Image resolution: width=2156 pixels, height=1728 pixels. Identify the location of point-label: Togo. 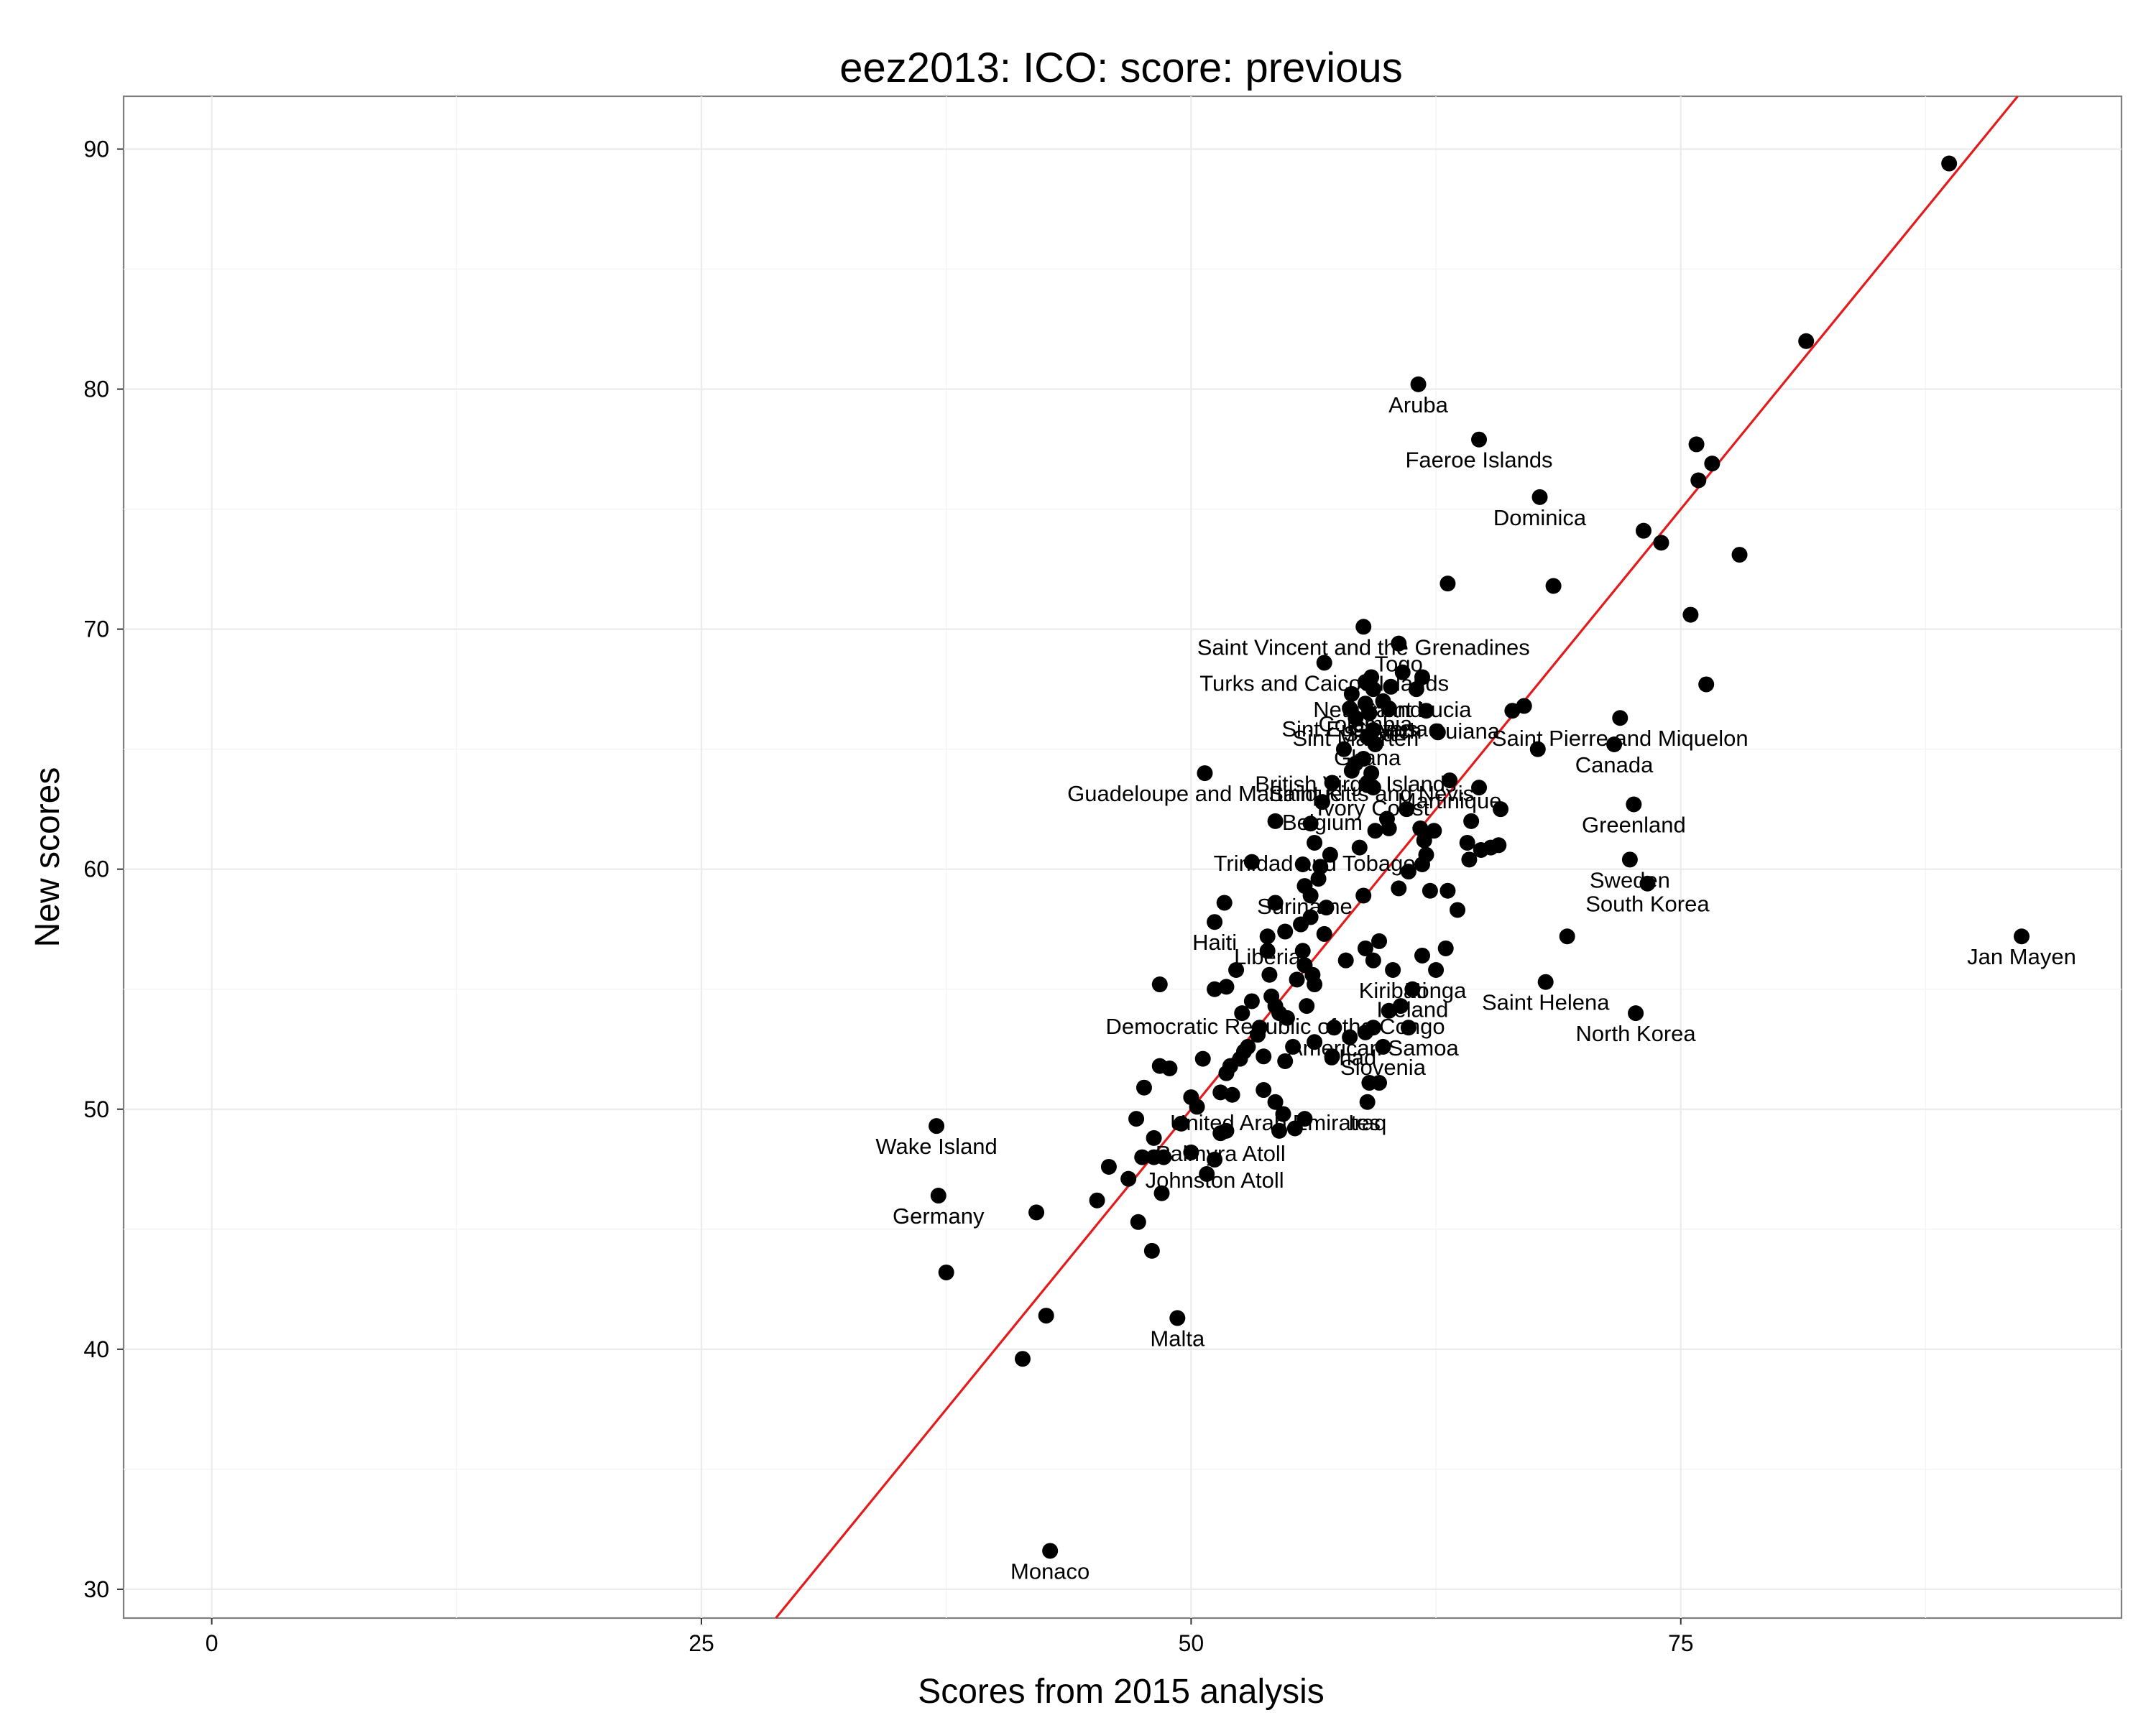
(1399, 665).